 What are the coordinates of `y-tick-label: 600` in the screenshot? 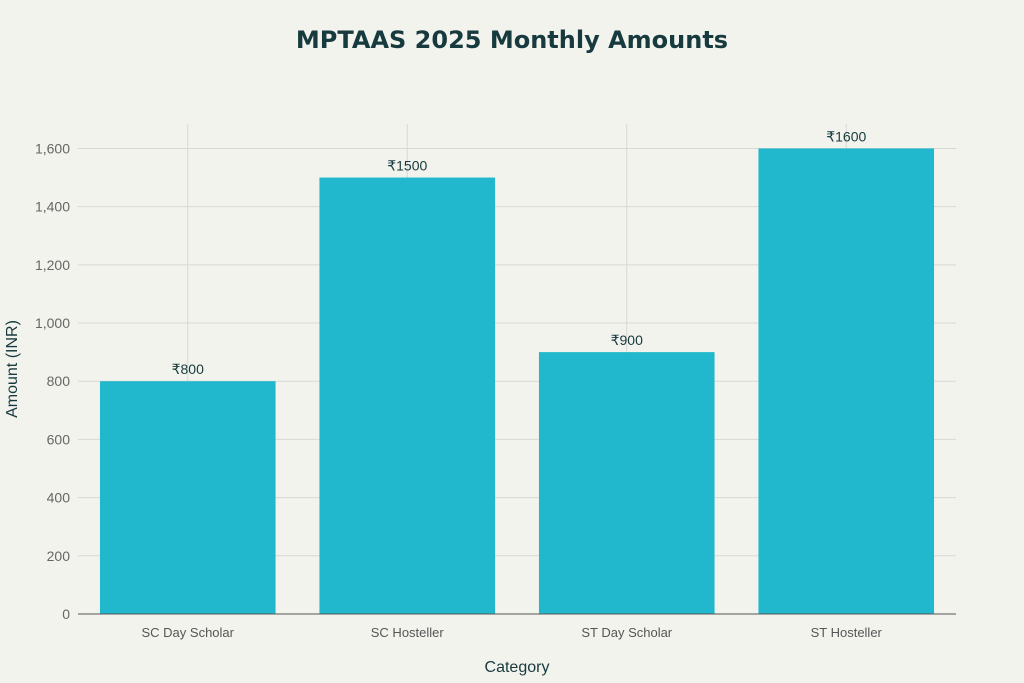 It's located at (59, 439).